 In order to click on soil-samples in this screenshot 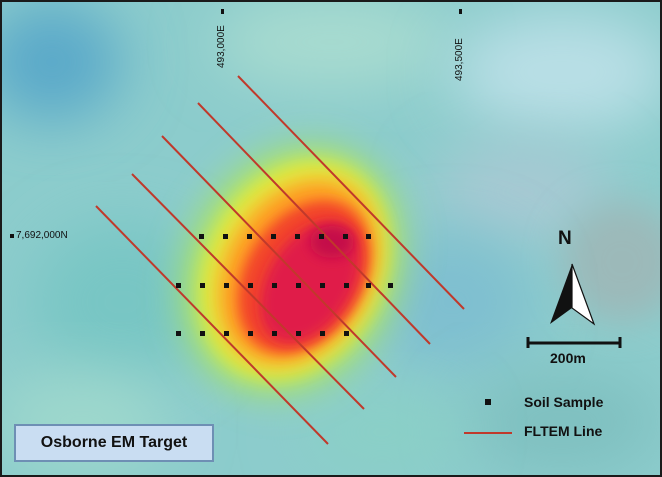, I will do `click(284, 285)`.